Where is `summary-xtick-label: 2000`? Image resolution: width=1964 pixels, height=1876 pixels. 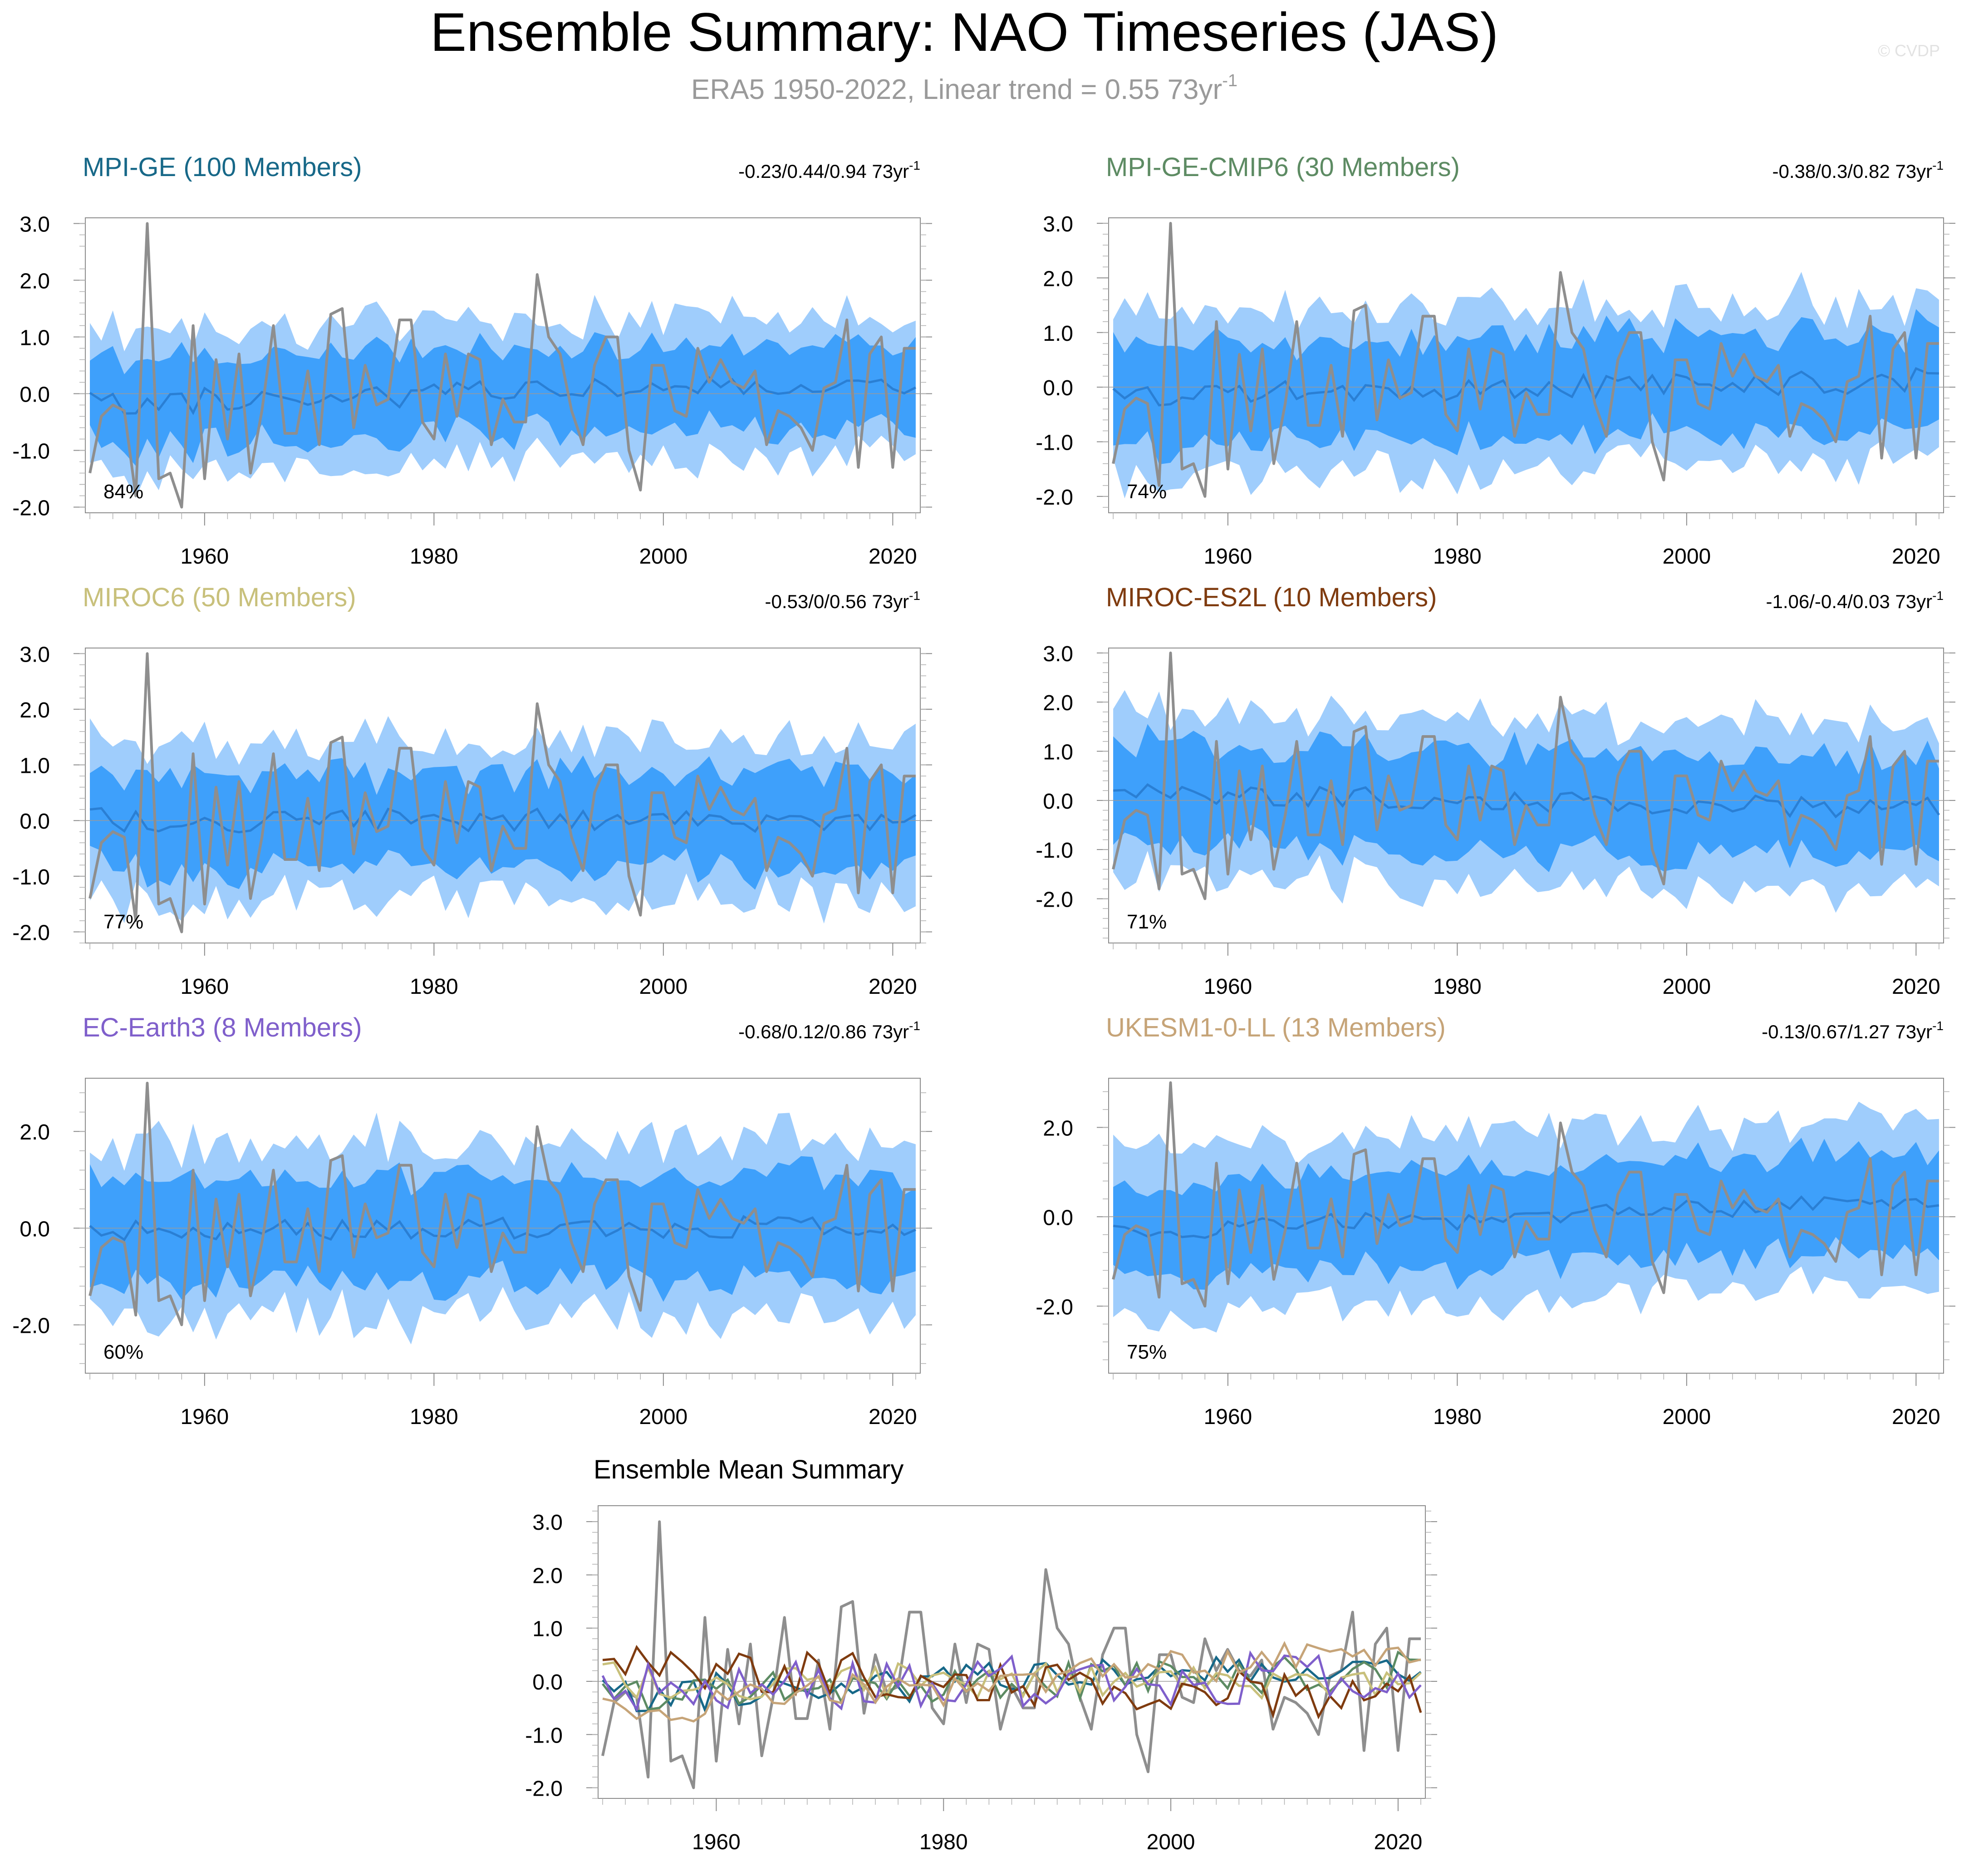 summary-xtick-label: 2000 is located at coordinates (1171, 1842).